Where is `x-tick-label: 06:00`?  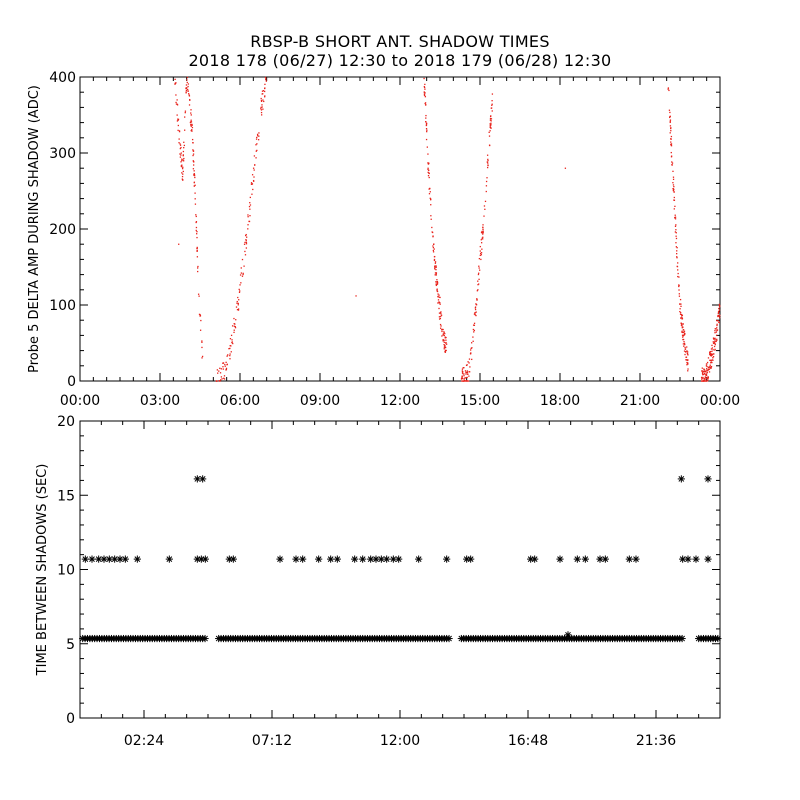
x-tick-label: 06:00 is located at coordinates (240, 401).